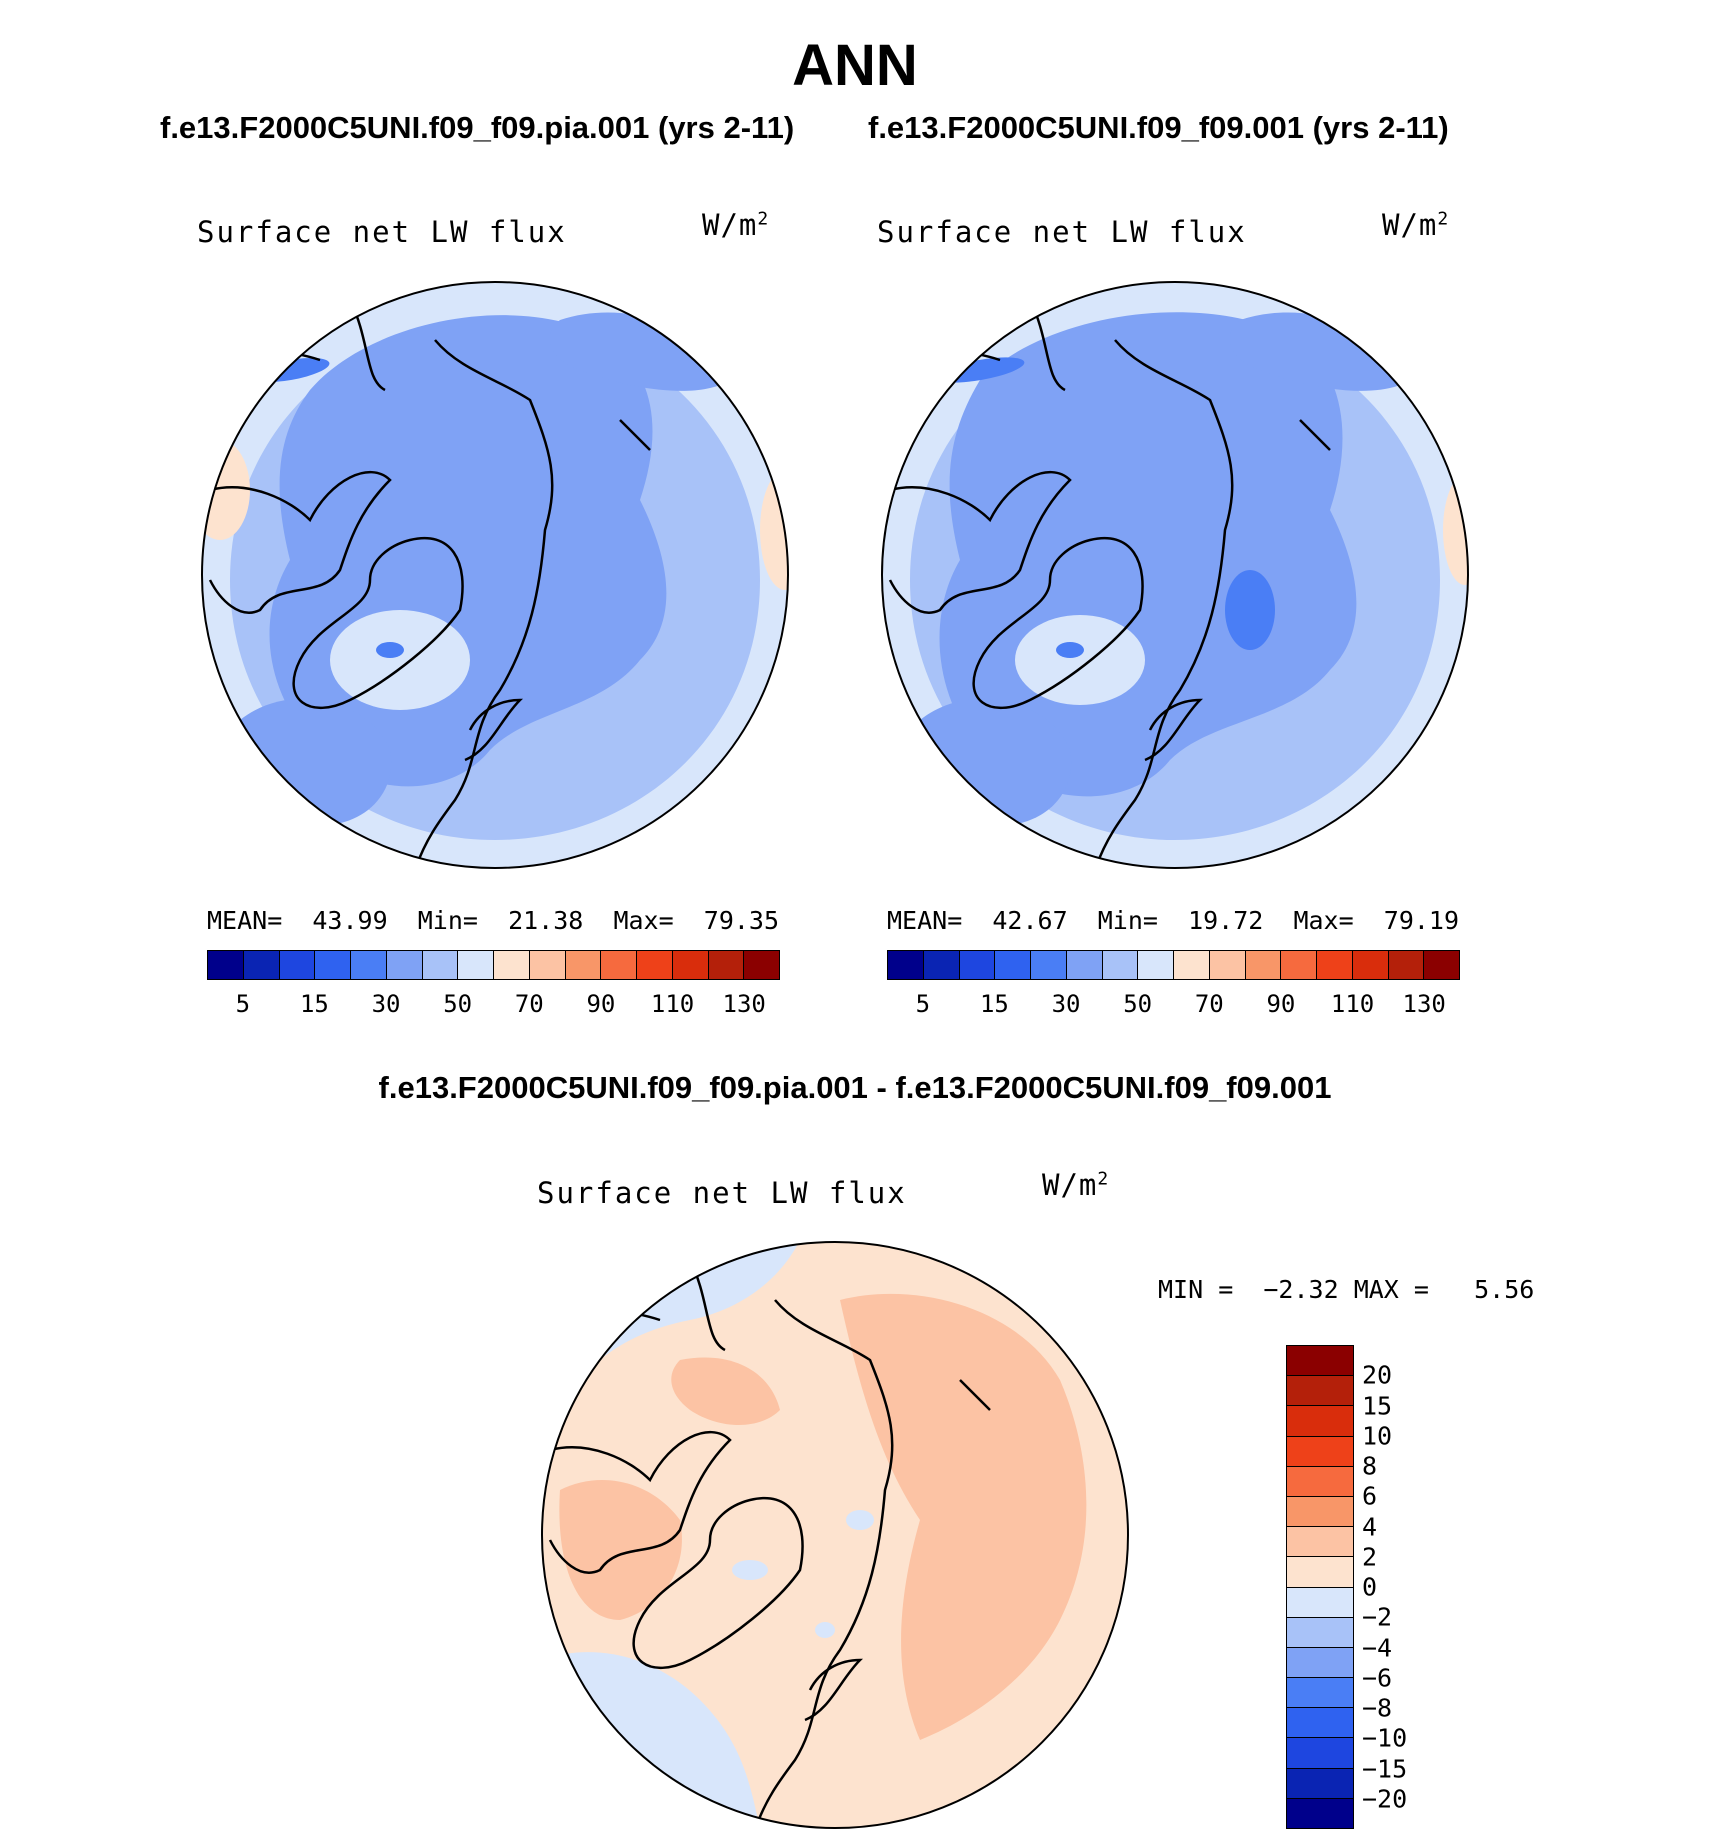  Describe the element at coordinates (1385, 1799) in the screenshot. I see `colorbar-tick-label: −20` at that location.